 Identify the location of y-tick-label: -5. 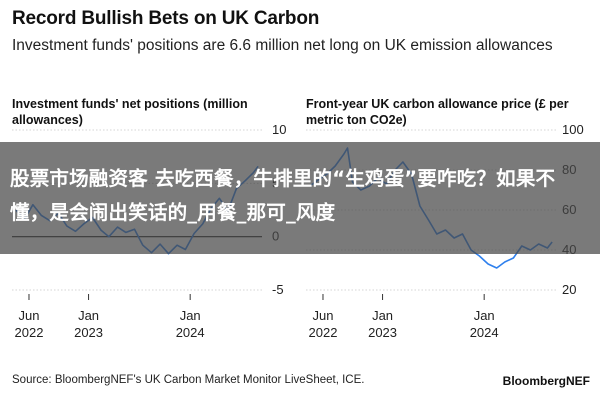
(278, 289).